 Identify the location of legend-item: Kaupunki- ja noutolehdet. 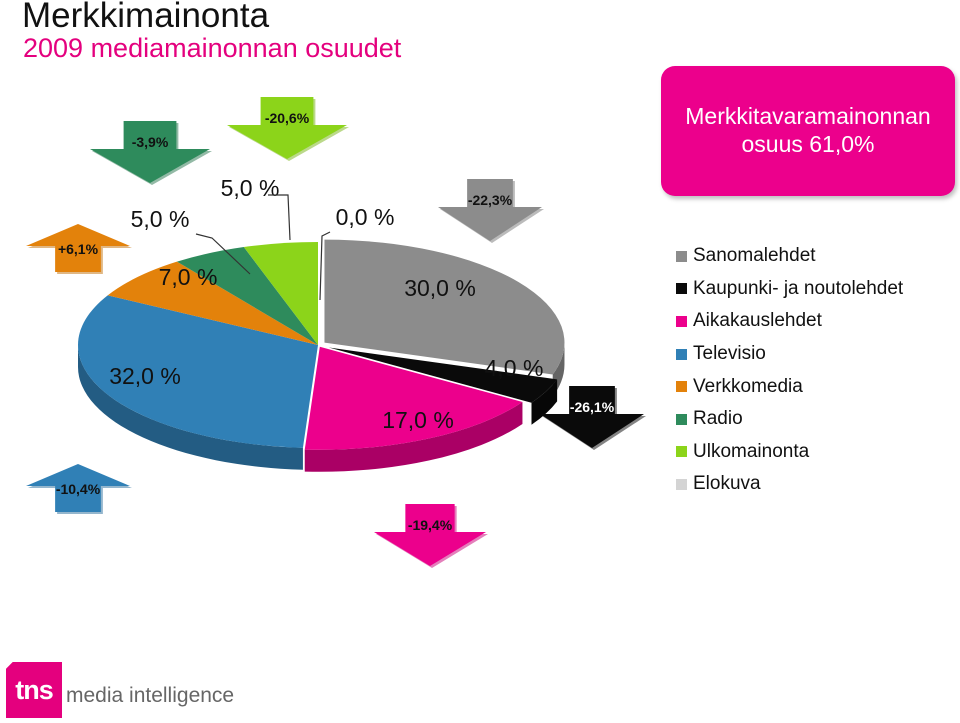
(789, 289).